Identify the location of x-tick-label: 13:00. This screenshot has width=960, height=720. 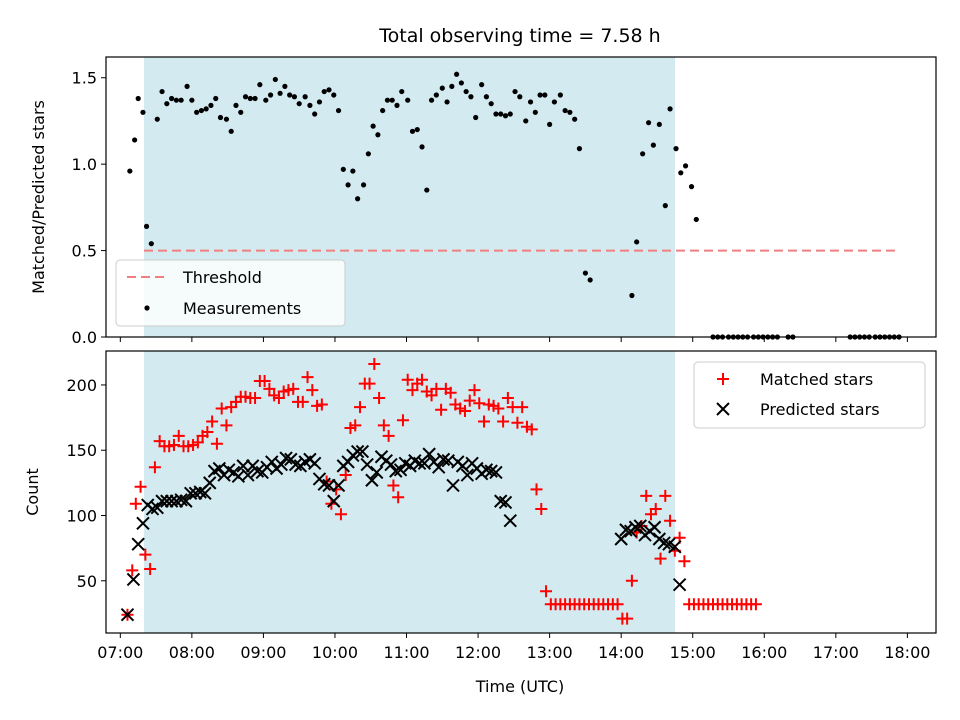
(550, 652).